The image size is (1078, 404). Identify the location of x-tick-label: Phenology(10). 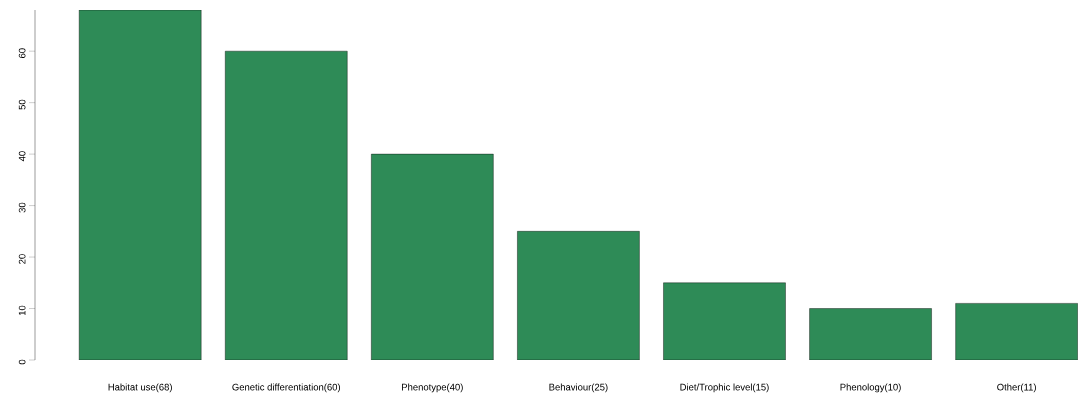
(870, 388).